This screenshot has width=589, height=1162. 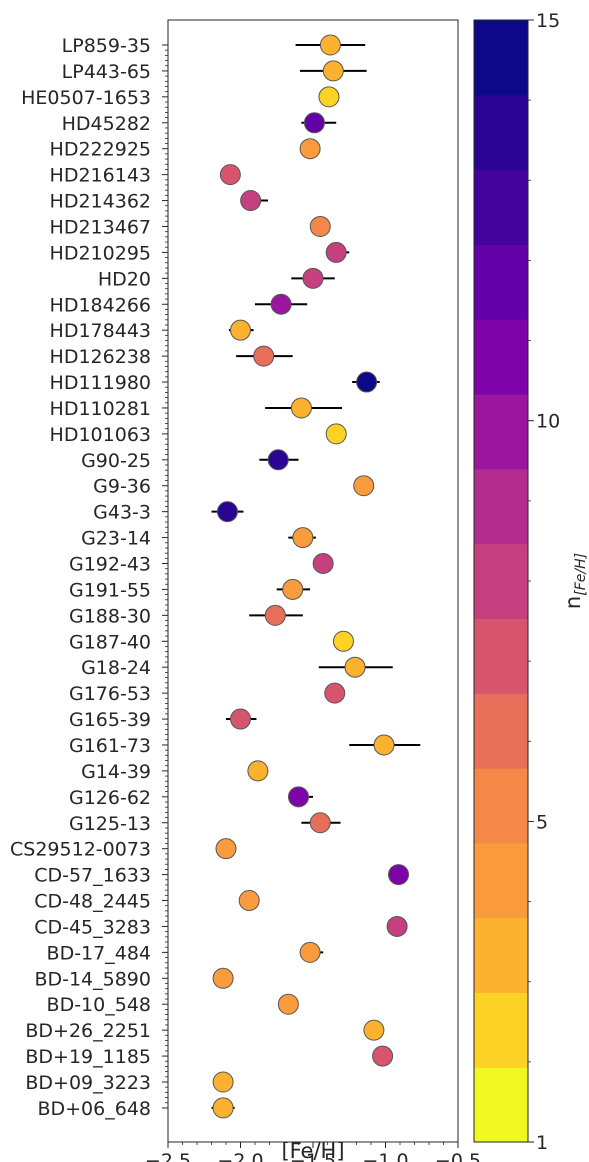 What do you see at coordinates (385, 1156) in the screenshot?
I see `x-tick-label: −1.0` at bounding box center [385, 1156].